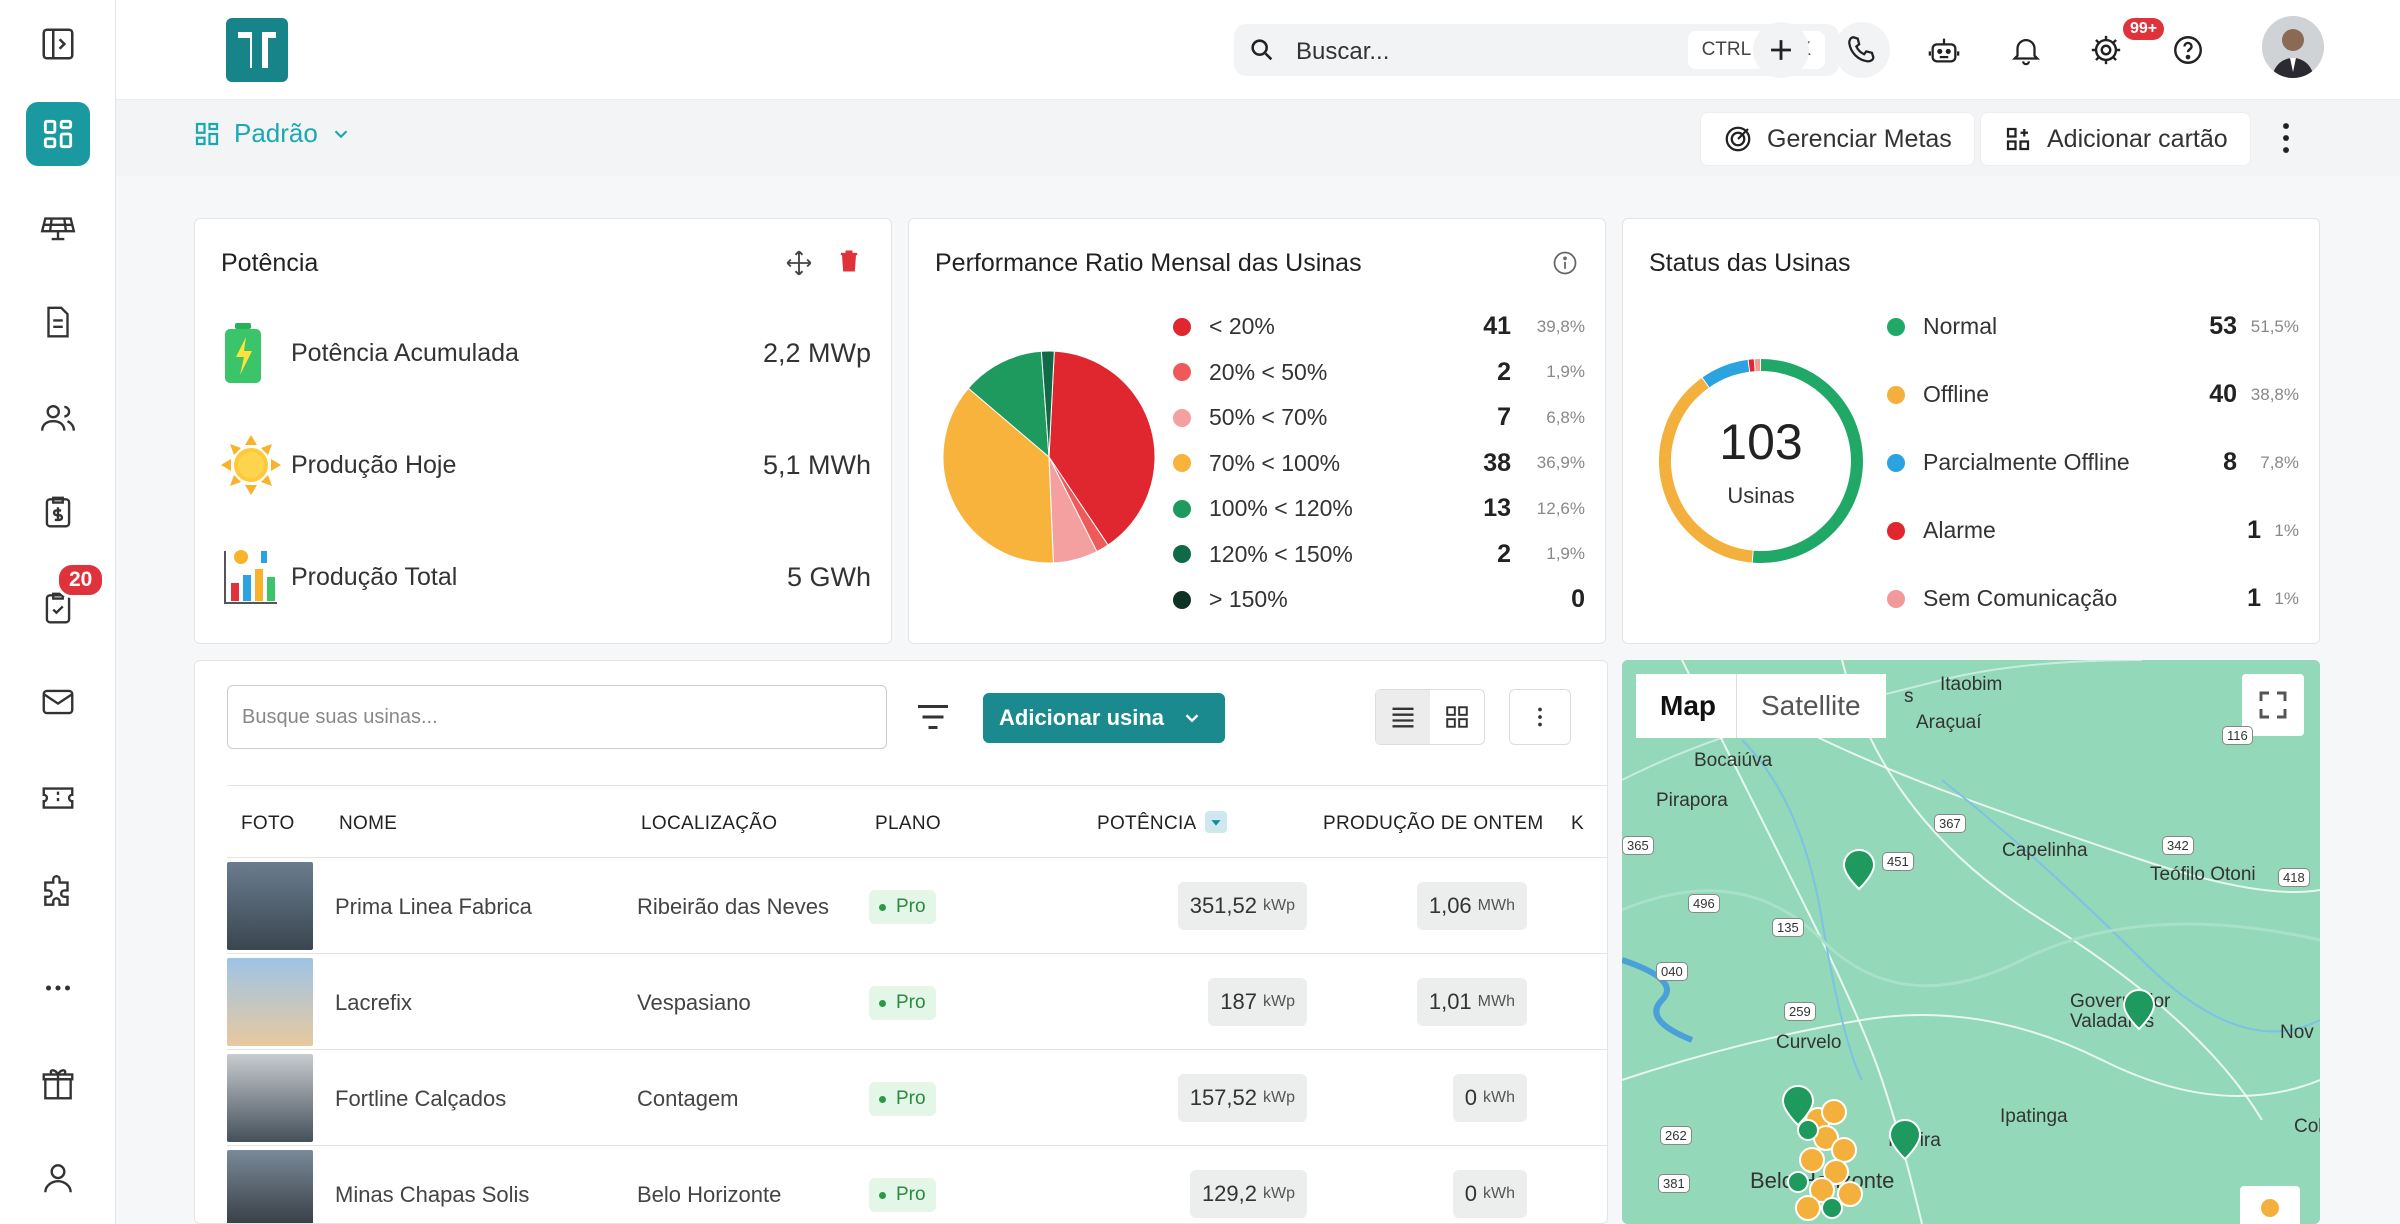 This screenshot has height=1224, width=2400. What do you see at coordinates (1470, 1097) in the screenshot?
I see `production-value: 0` at bounding box center [1470, 1097].